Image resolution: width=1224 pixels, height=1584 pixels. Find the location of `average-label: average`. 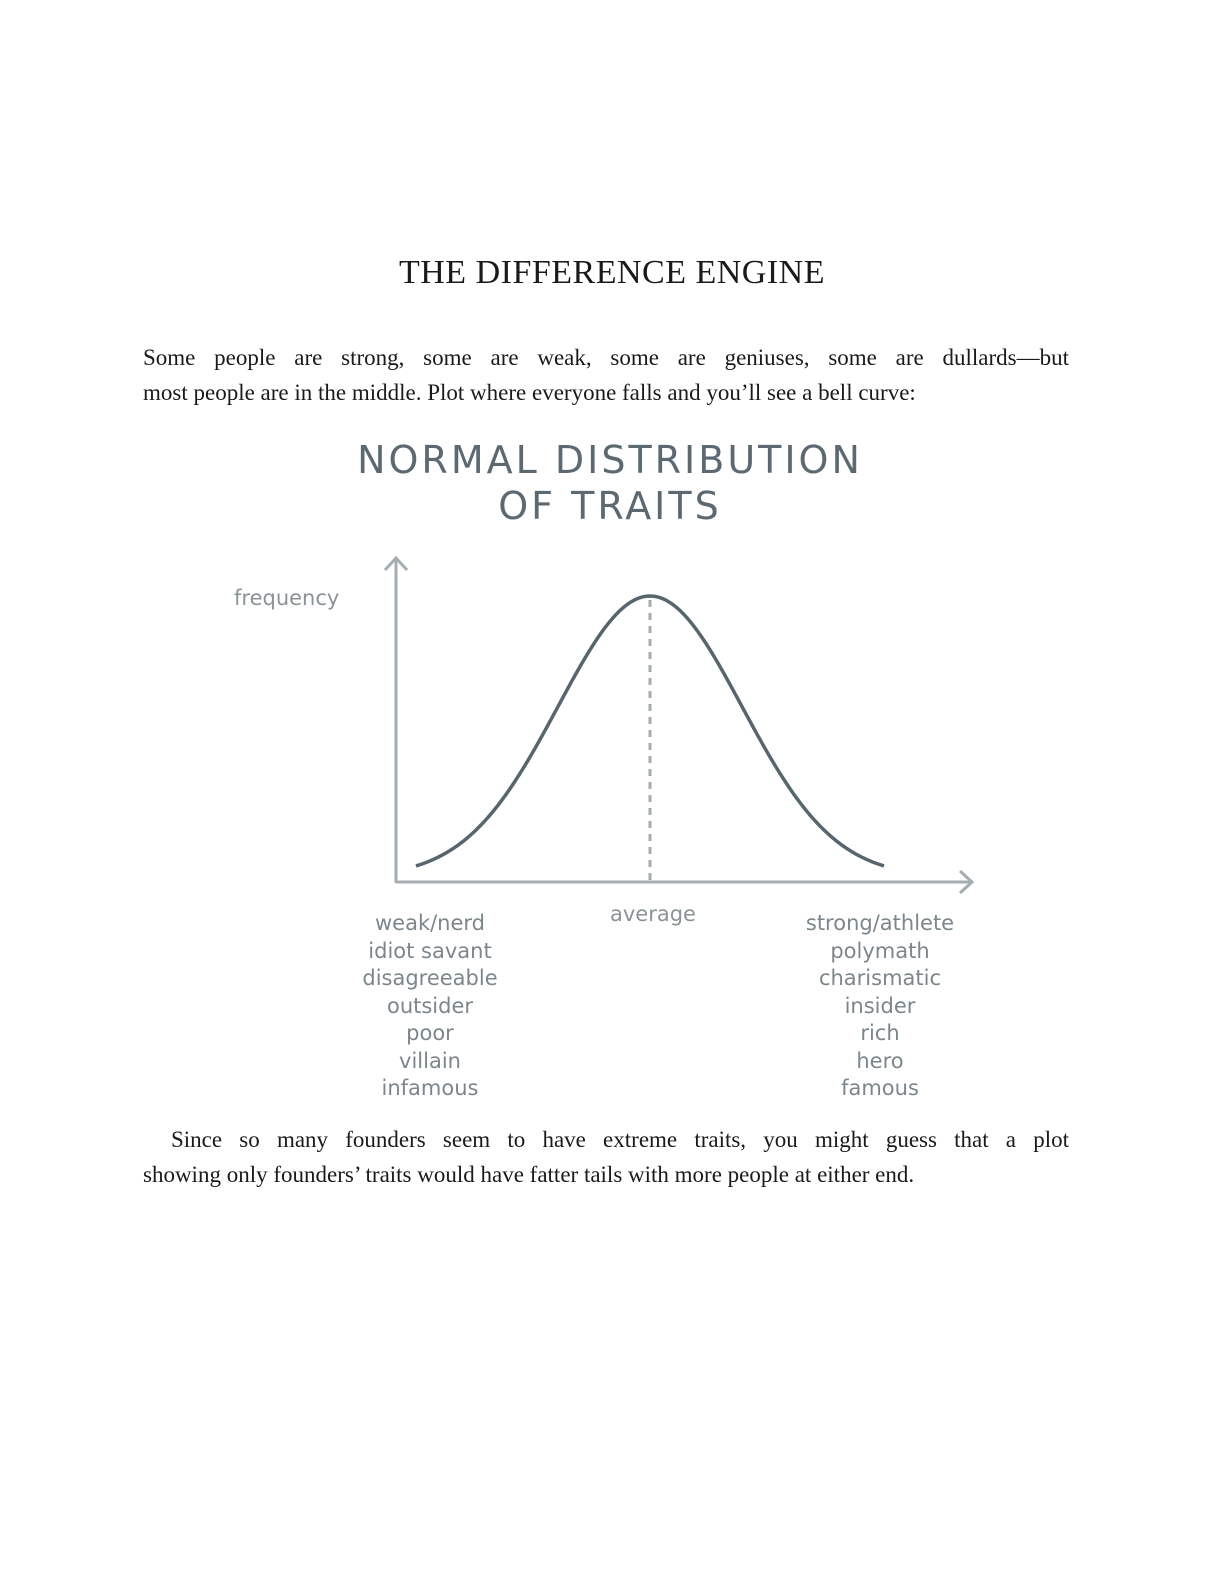

average-label: average is located at coordinates (653, 914).